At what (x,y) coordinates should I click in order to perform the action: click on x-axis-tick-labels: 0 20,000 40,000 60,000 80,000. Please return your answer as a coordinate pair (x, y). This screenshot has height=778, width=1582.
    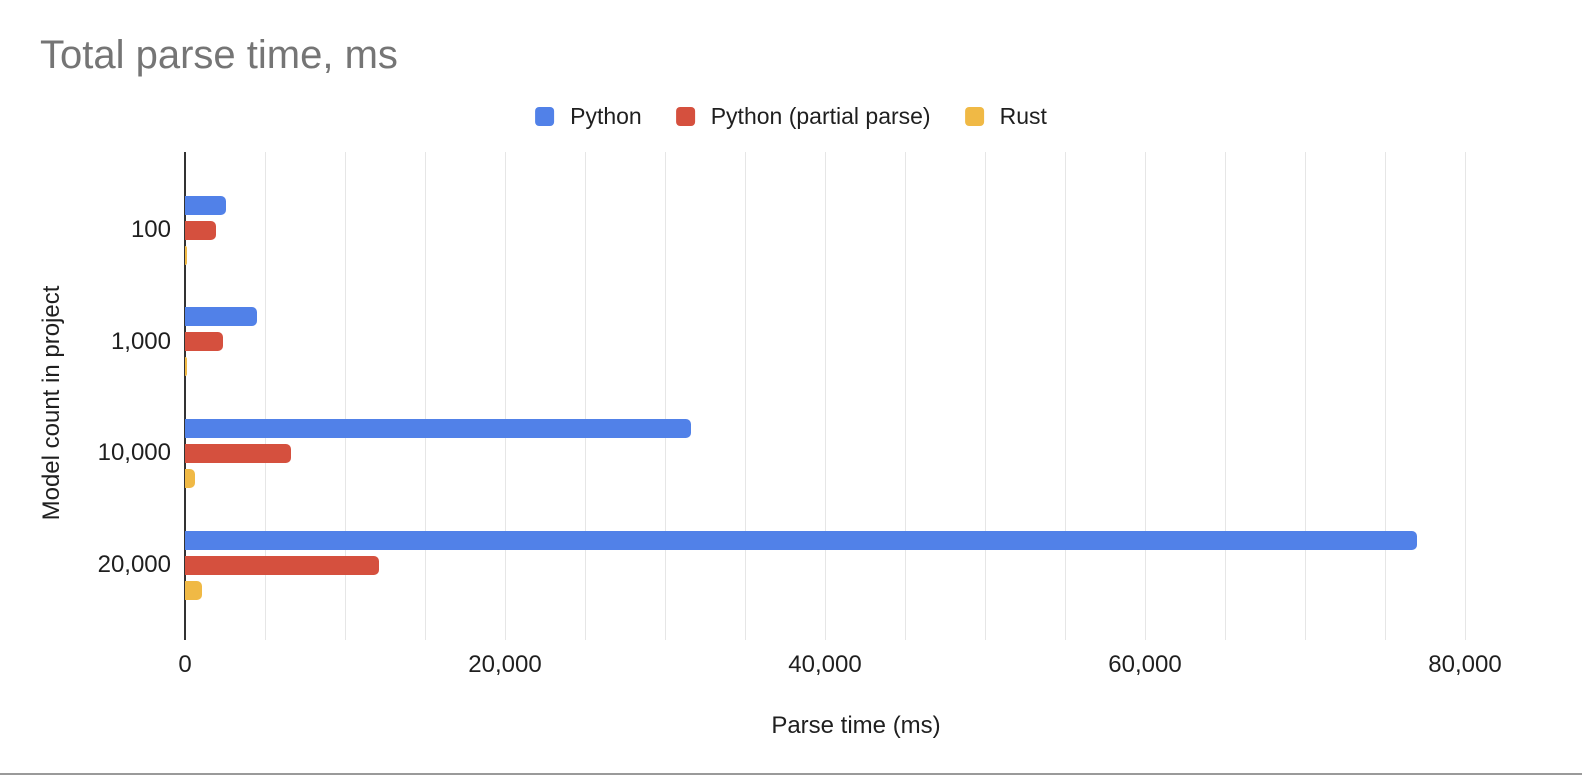
    Looking at the image, I should click on (849, 666).